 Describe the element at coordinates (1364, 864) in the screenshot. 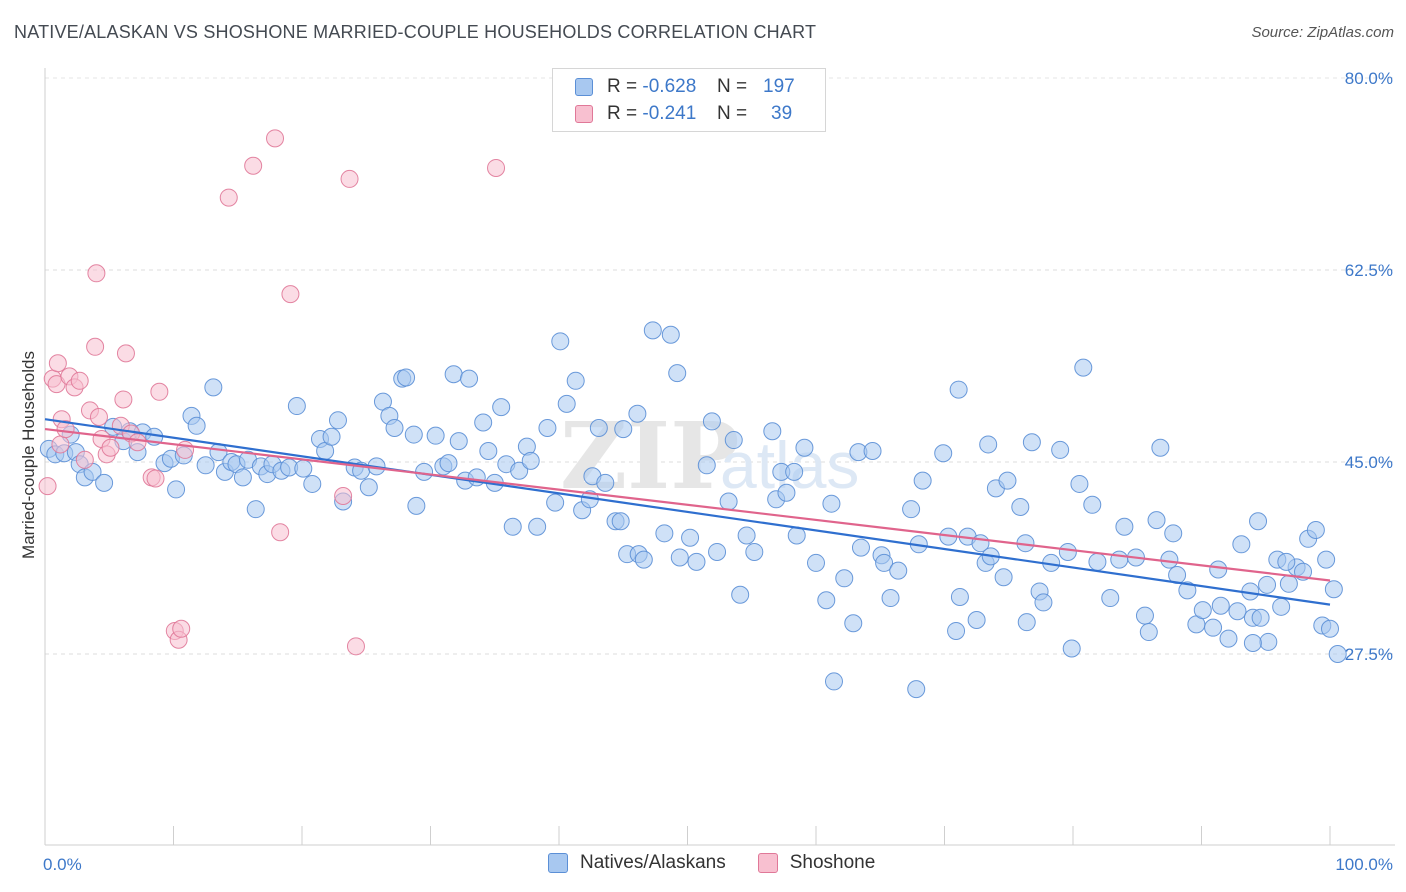

I see `x-tick-label: 100.0%` at that location.